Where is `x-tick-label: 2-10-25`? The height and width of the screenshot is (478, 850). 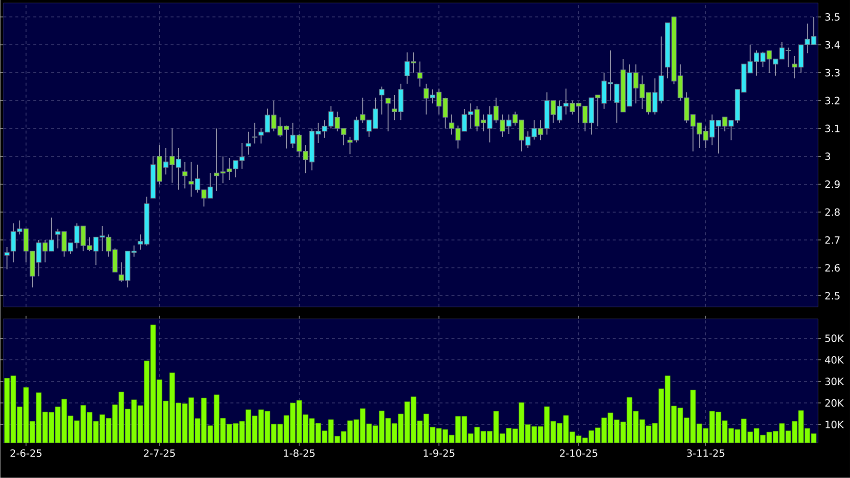 x-tick-label: 2-10-25 is located at coordinates (579, 453).